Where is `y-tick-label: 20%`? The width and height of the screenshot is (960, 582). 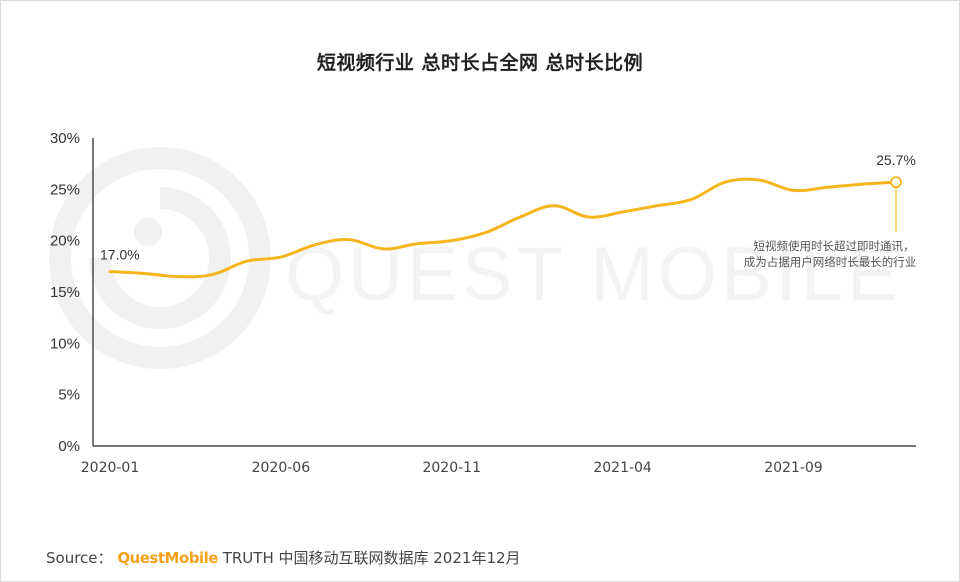 y-tick-label: 20% is located at coordinates (65, 241).